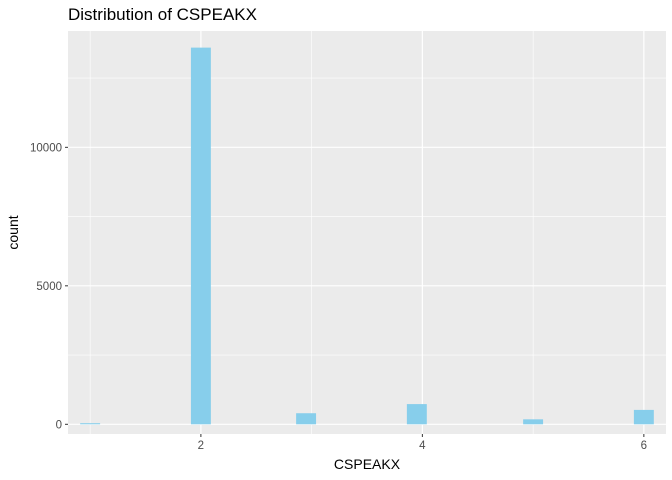 The image size is (672, 480). Describe the element at coordinates (49, 287) in the screenshot. I see `y-tick-label: 5000` at that location.